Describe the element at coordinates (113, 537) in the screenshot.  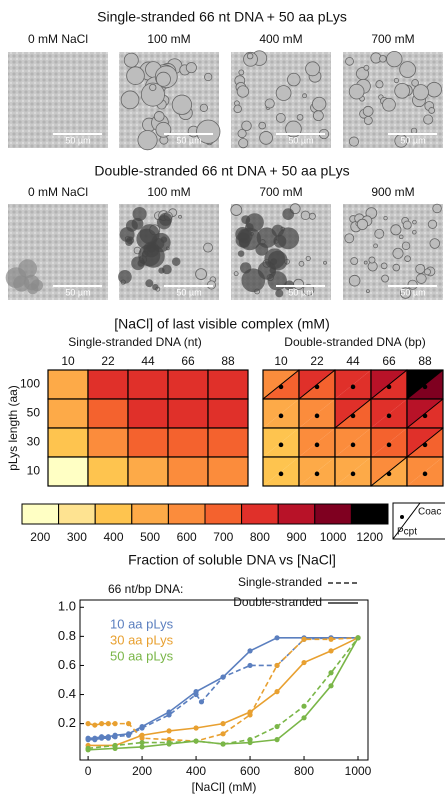
I see `colorbar-label: 400` at that location.